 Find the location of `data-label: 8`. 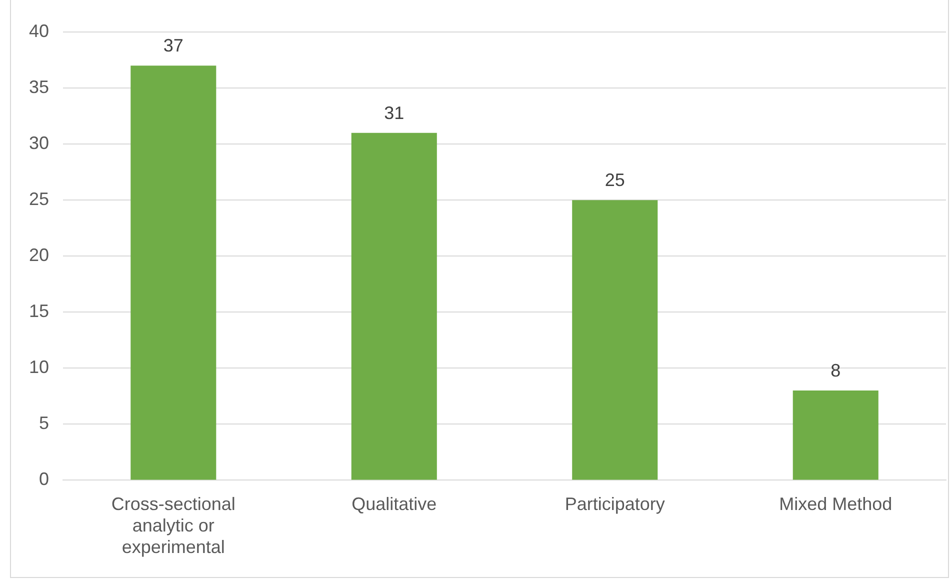

data-label: 8 is located at coordinates (835, 370).